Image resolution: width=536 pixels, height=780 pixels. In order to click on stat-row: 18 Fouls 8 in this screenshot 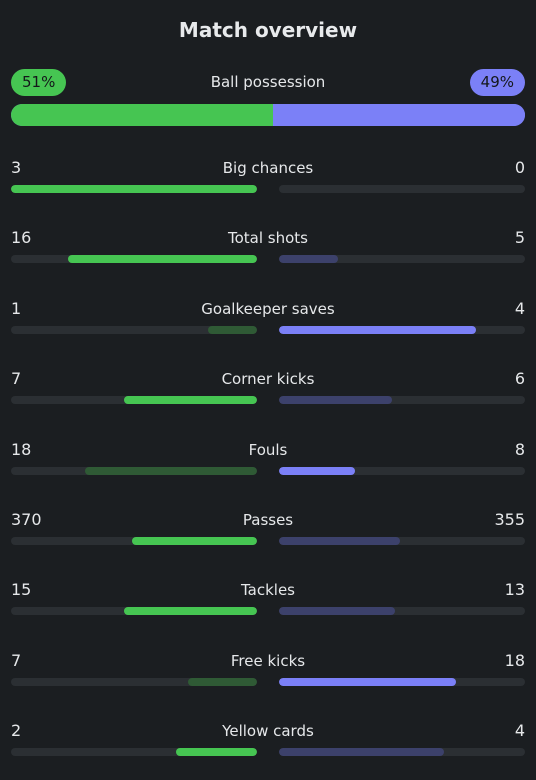, I will do `click(268, 461)`.